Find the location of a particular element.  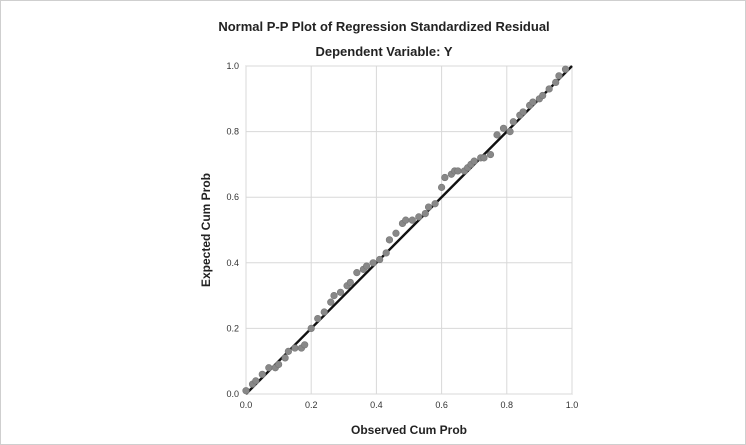

x-tick-label: 0.4 is located at coordinates (376, 405).